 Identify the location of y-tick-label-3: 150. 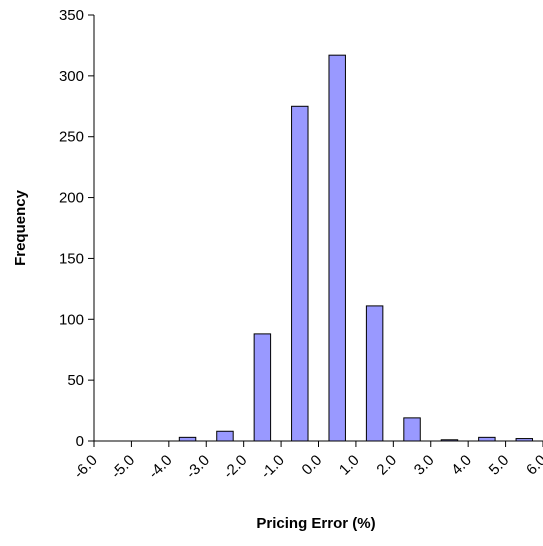
(71, 258).